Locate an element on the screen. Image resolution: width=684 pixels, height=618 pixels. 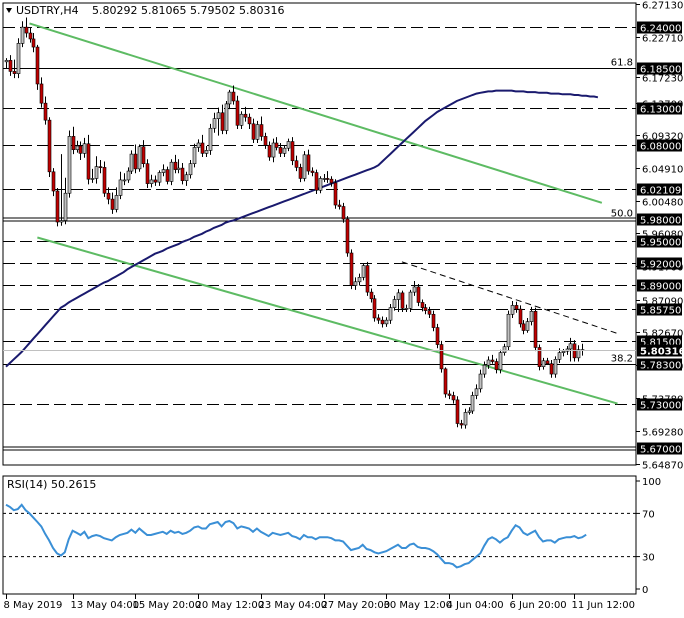
level-price-label: 5.81500 is located at coordinates (660, 343).